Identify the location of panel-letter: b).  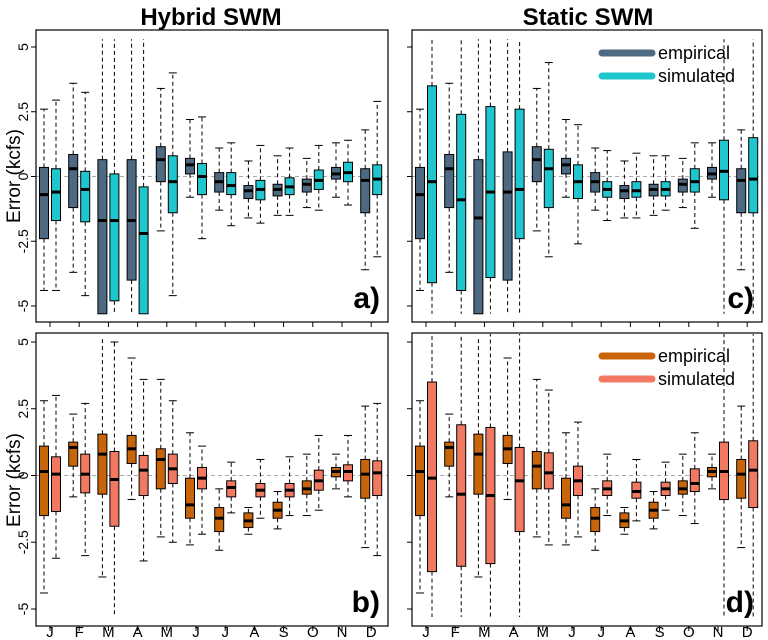
(366, 602).